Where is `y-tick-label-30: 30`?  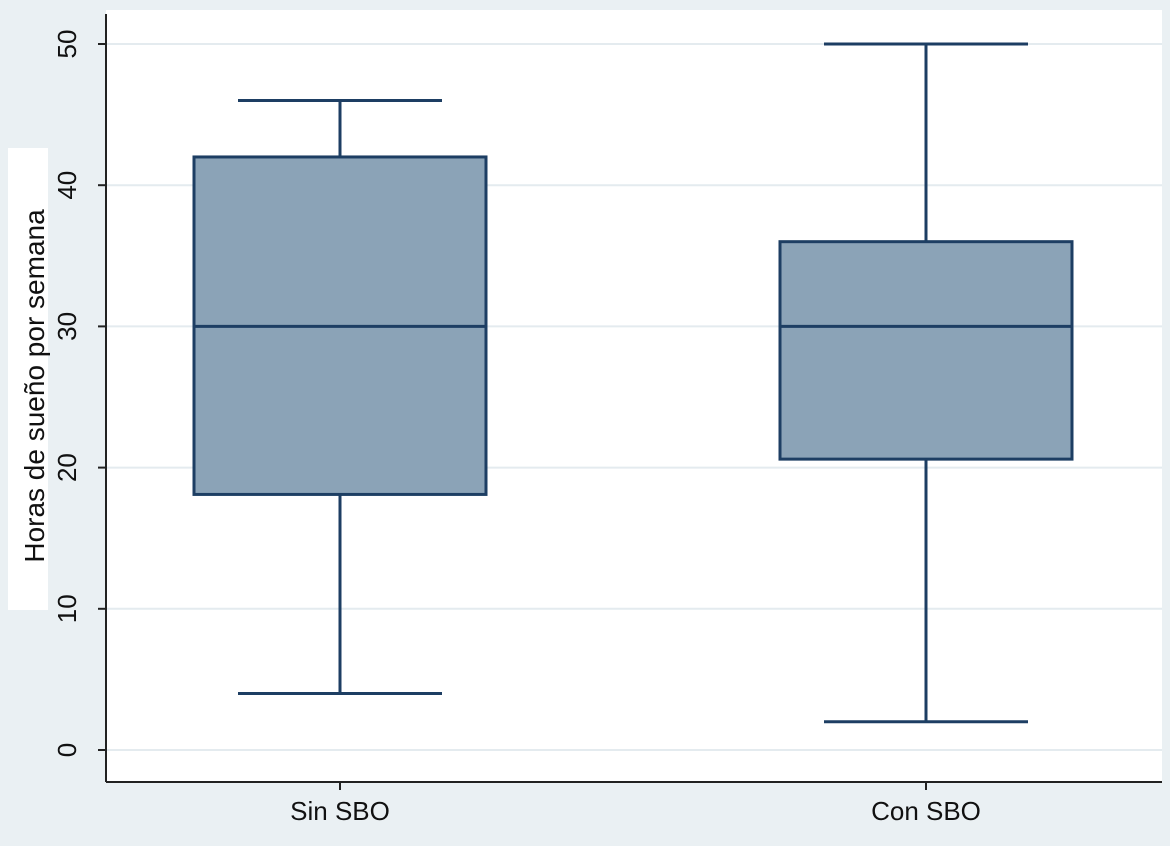
y-tick-label-30: 30 is located at coordinates (67, 326).